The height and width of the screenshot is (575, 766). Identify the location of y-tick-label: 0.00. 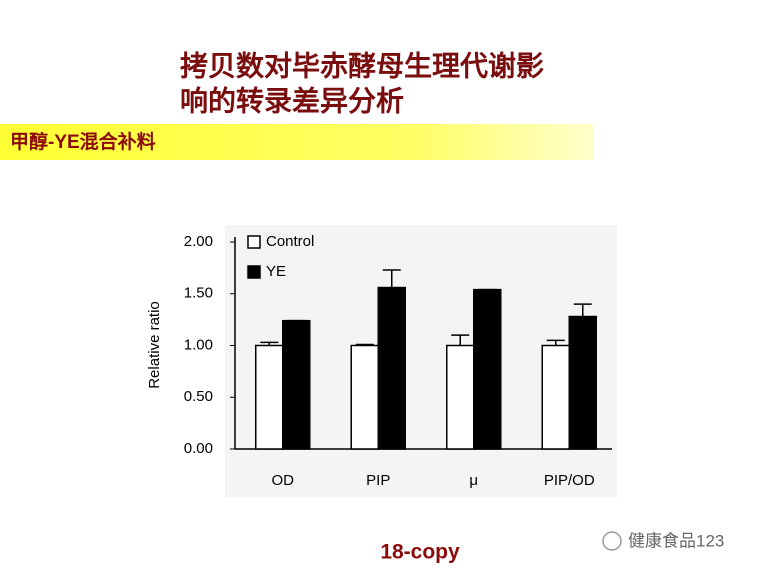
(198, 448).